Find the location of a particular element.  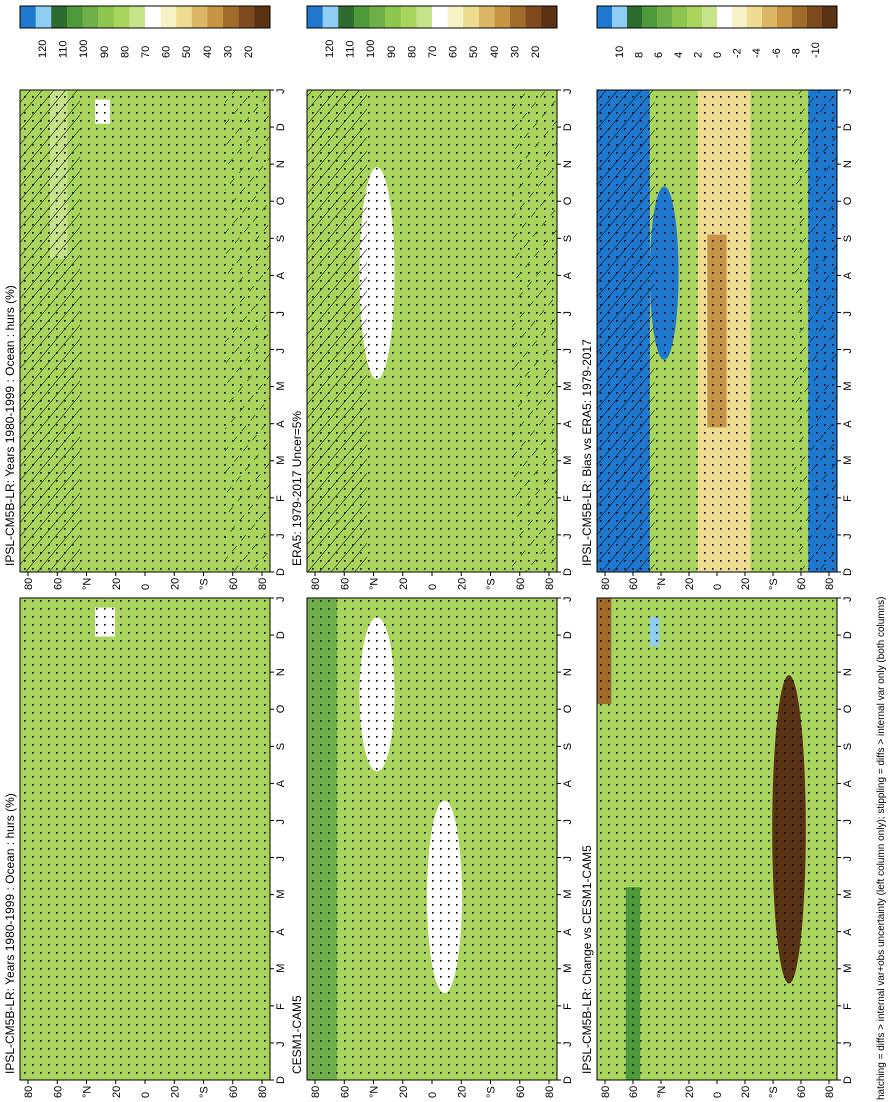

colorbar-tick-label: 60 is located at coordinates (167, 52).